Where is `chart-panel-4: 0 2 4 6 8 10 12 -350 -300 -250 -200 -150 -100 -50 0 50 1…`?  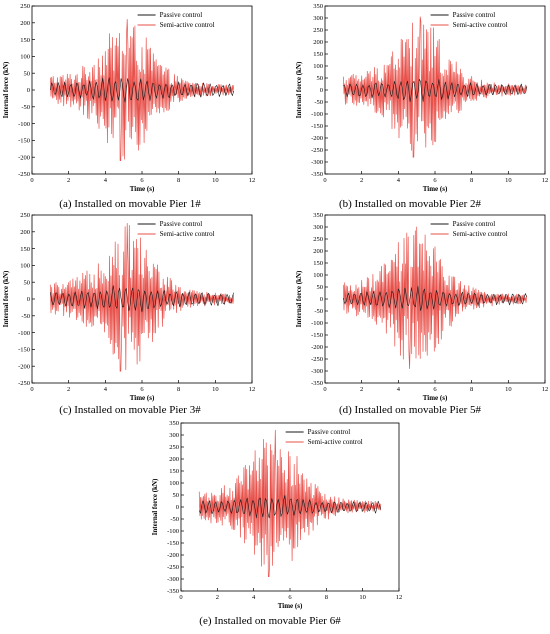
chart-panel-4: 0 2 4 6 8 10 12 -350 -300 -250 -200 -150 -100 -50 0 50 1… is located at coordinates (421, 314).